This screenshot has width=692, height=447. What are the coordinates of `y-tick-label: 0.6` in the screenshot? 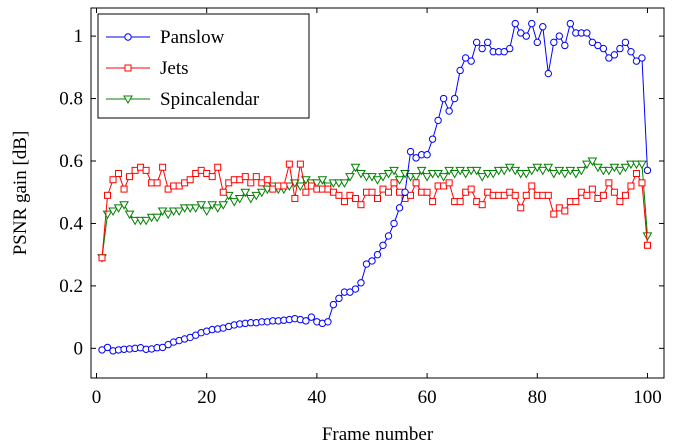 It's located at (71, 161).